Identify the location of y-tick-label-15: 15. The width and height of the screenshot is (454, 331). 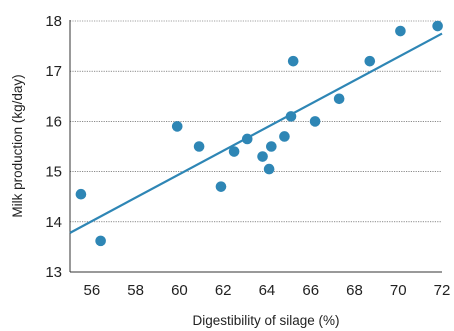
(53, 172).